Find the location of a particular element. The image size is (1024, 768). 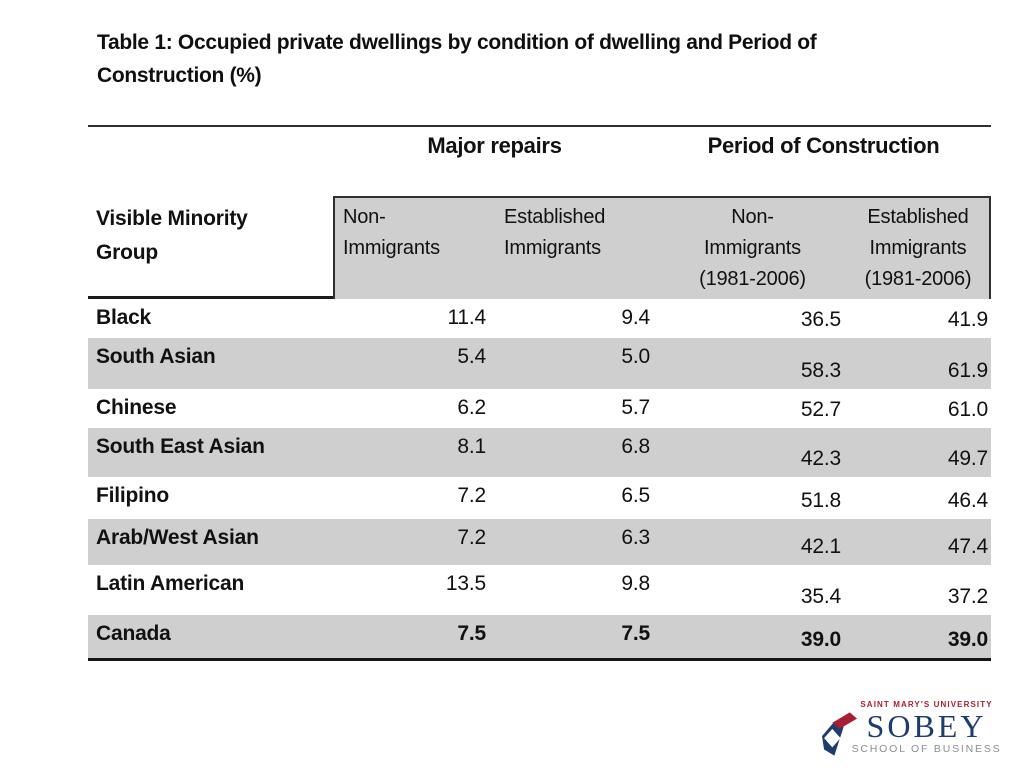

table-row: Arab/West Asian 7.2 6.3 42.1 47.4 is located at coordinates (539, 542).